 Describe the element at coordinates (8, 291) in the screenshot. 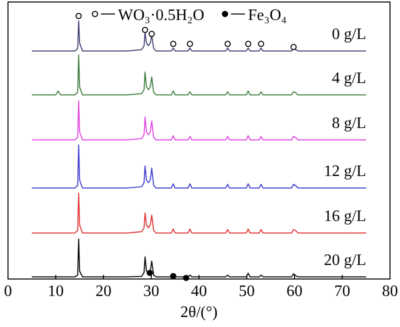

I see `x-tick-label: 0` at that location.